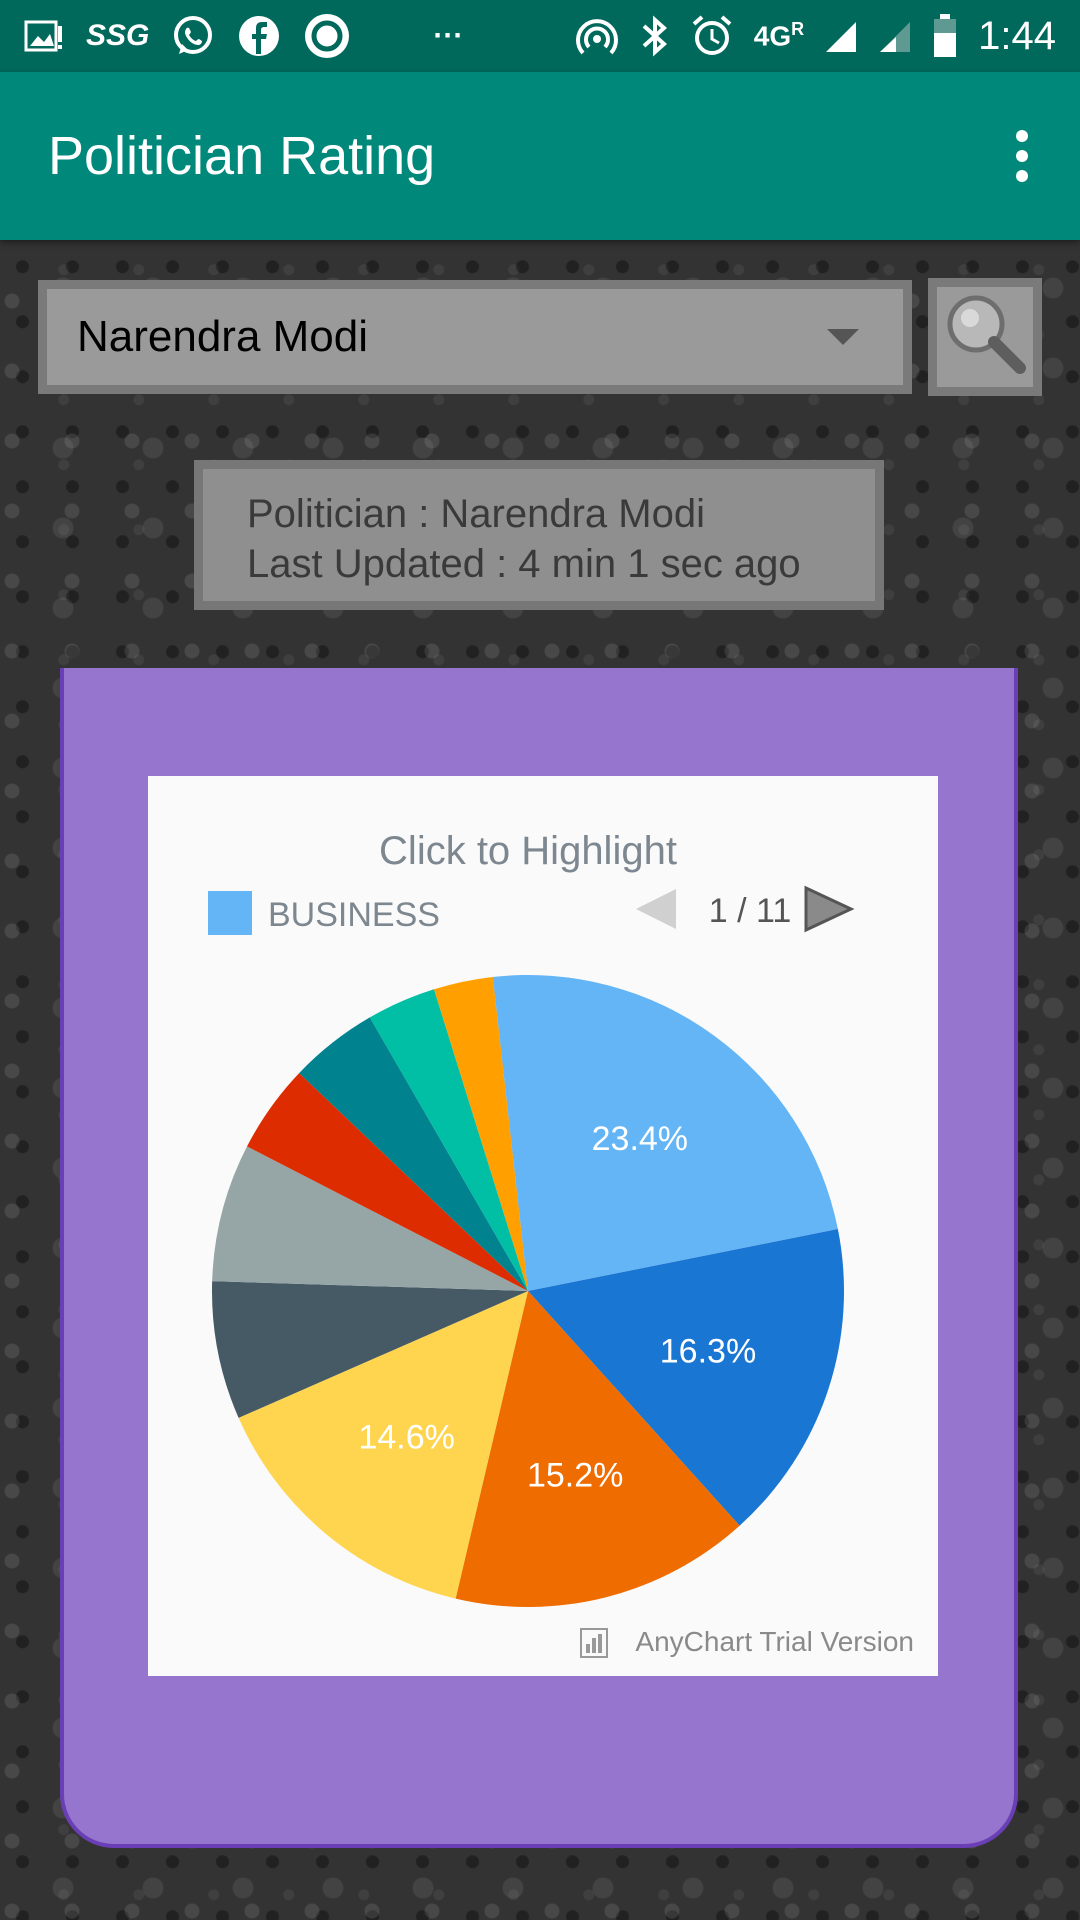 This screenshot has height=1920, width=1080. What do you see at coordinates (829, 909) in the screenshot?
I see `legend-next-icon` at bounding box center [829, 909].